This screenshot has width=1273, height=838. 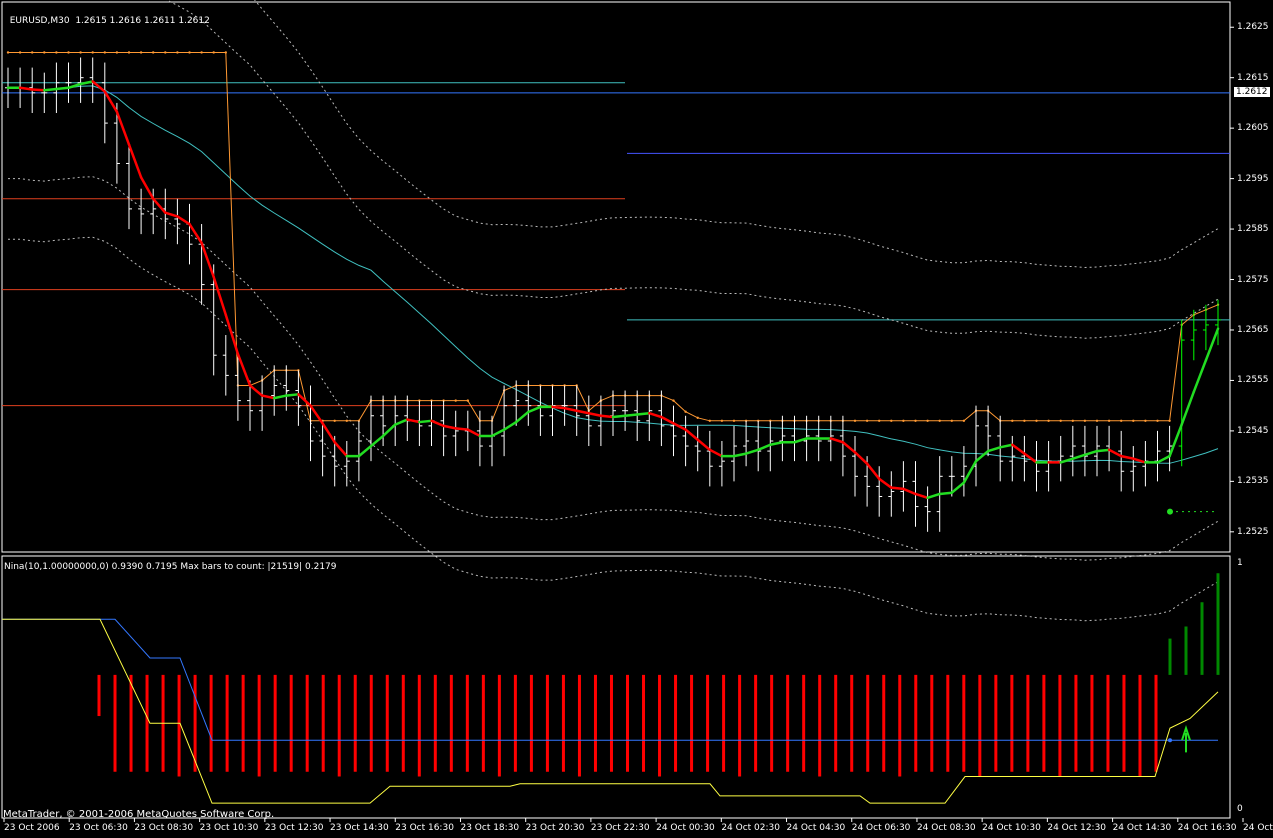 I want to click on x-tick-label: 23 Oct 22:30, so click(x=620, y=828).